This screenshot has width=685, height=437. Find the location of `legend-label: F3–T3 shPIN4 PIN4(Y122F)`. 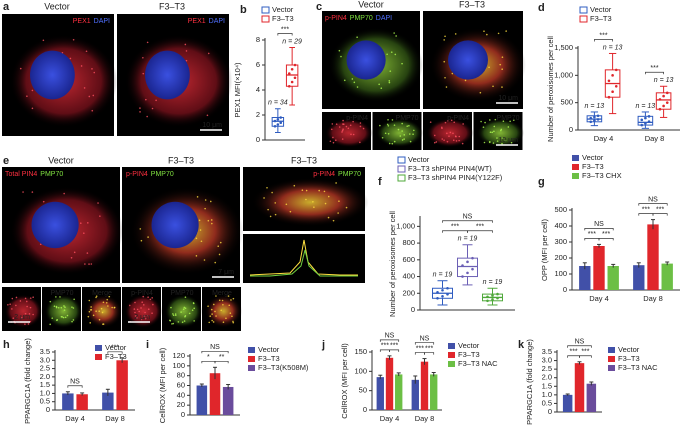

legend-label: F3–T3 shPIN4 PIN4(Y122F) is located at coordinates (455, 177).